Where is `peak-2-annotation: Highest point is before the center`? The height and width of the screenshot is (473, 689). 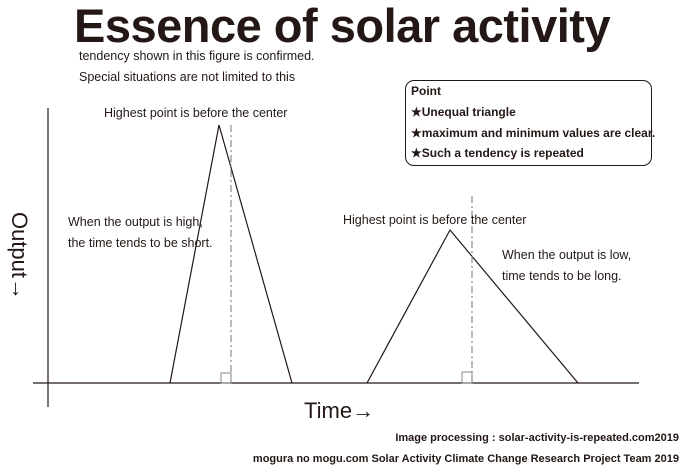 peak-2-annotation: Highest point is before the center is located at coordinates (435, 220).